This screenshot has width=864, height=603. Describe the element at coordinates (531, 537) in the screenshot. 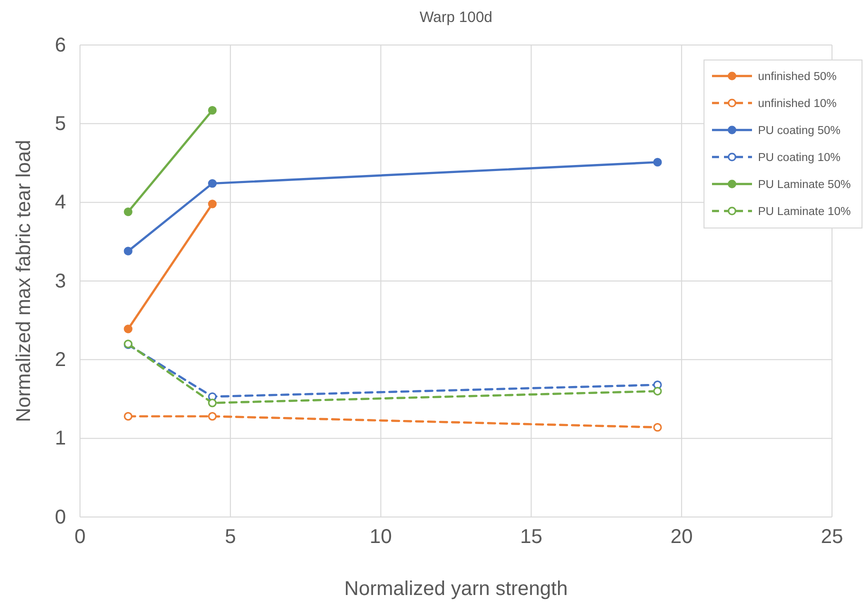

I see `x-tick-label: 15` at that location.